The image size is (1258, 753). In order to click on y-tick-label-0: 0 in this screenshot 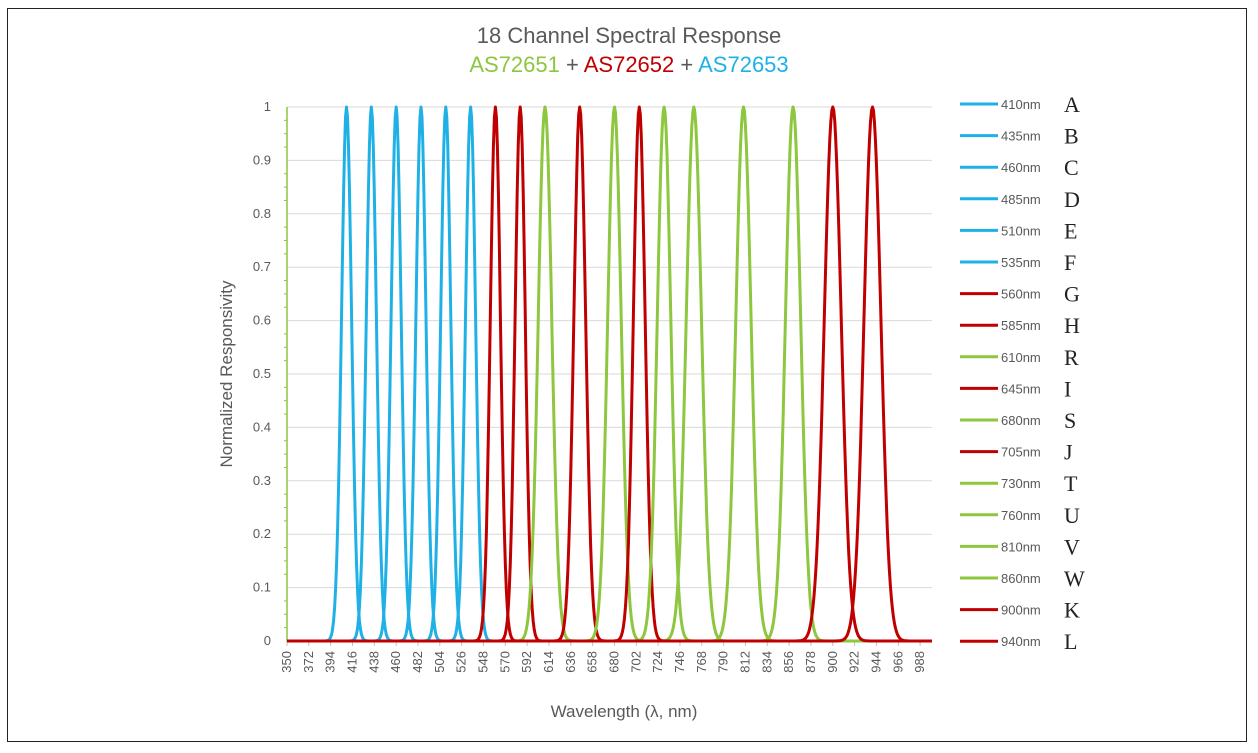, I will do `click(267, 640)`.